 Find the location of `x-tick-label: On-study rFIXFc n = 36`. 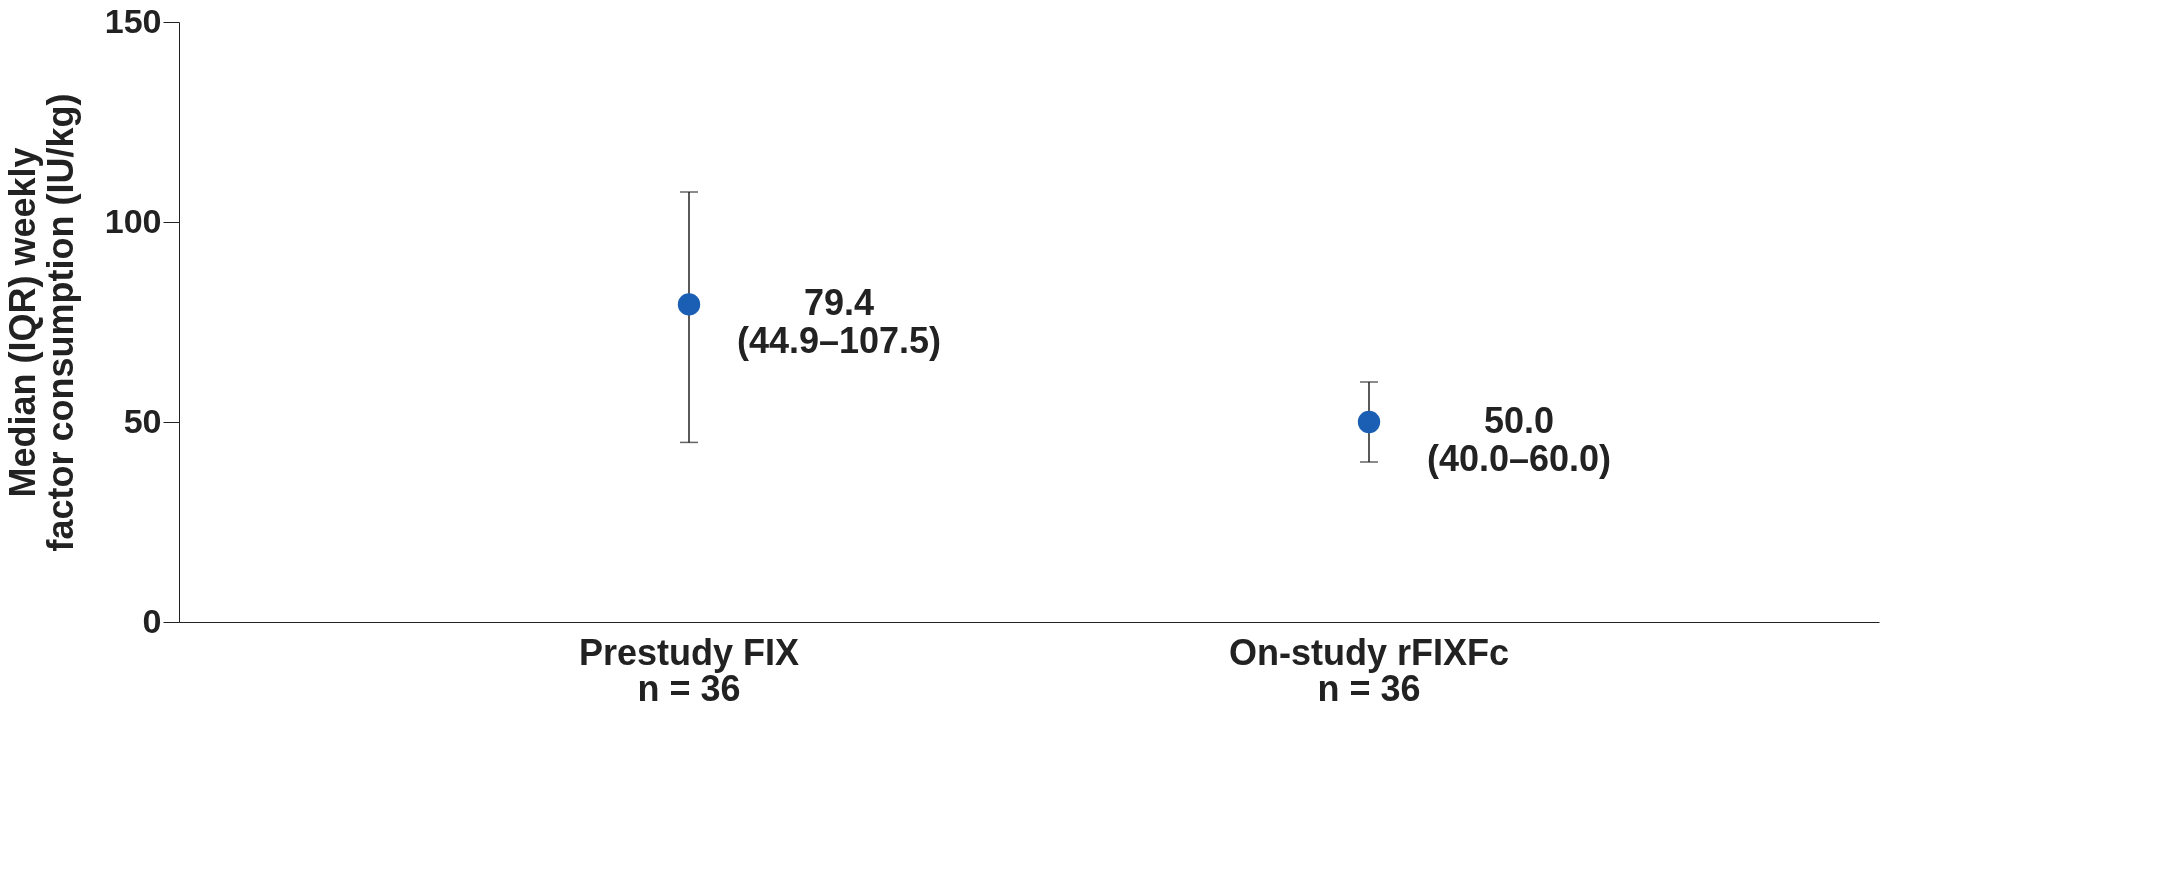

x-tick-label: On-study rFIXFc n = 36 is located at coordinates (1369, 670).